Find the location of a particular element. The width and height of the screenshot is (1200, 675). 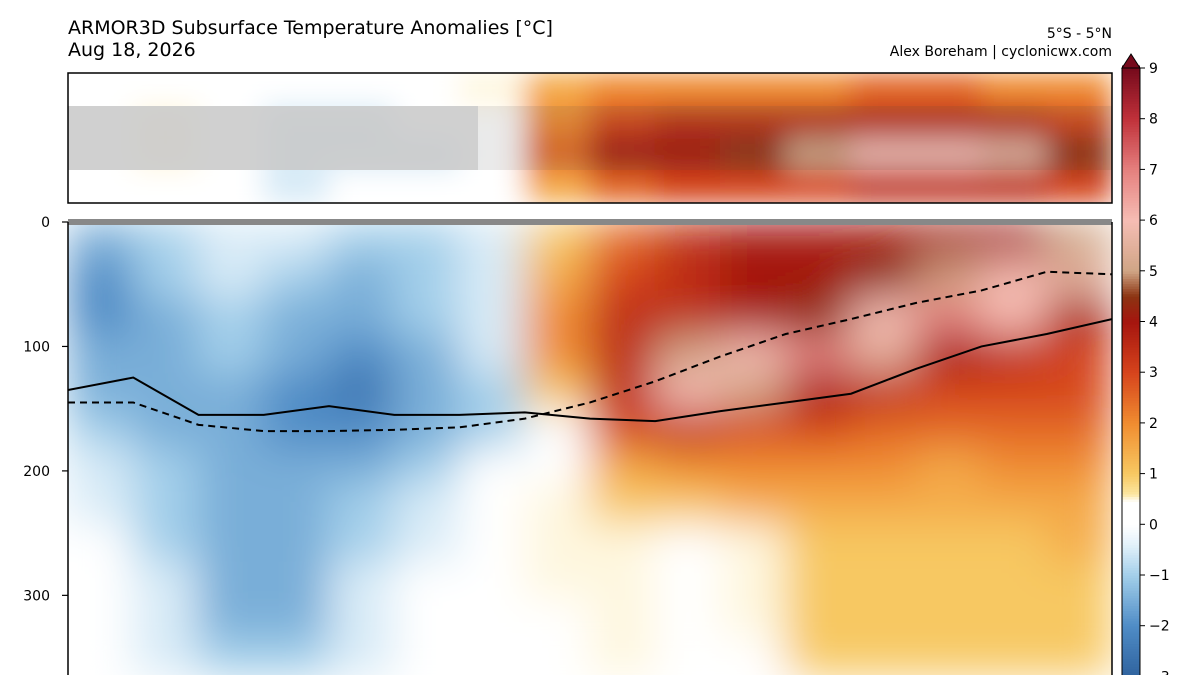

chart-subtitle: Aug 18, 2026 is located at coordinates (132, 50).